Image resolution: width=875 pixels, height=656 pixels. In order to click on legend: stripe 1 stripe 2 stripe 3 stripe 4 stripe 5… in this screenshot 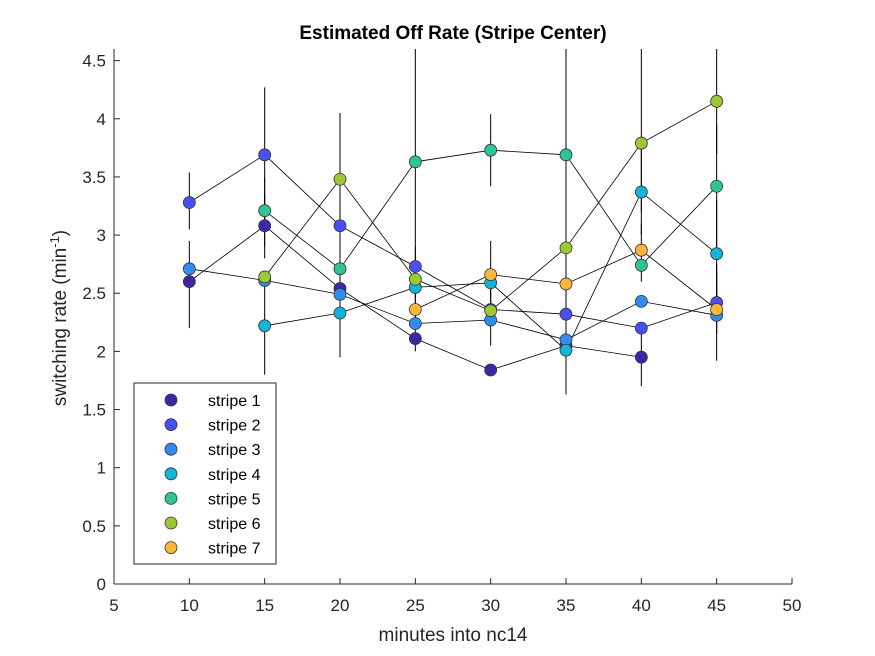, I will do `click(205, 473)`.